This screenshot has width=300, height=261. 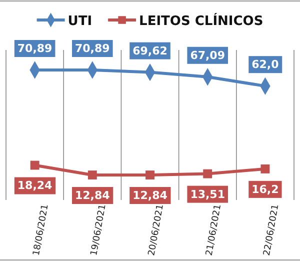 What do you see at coordinates (265, 189) in the screenshot?
I see `data-label: 16,2` at bounding box center [265, 189].